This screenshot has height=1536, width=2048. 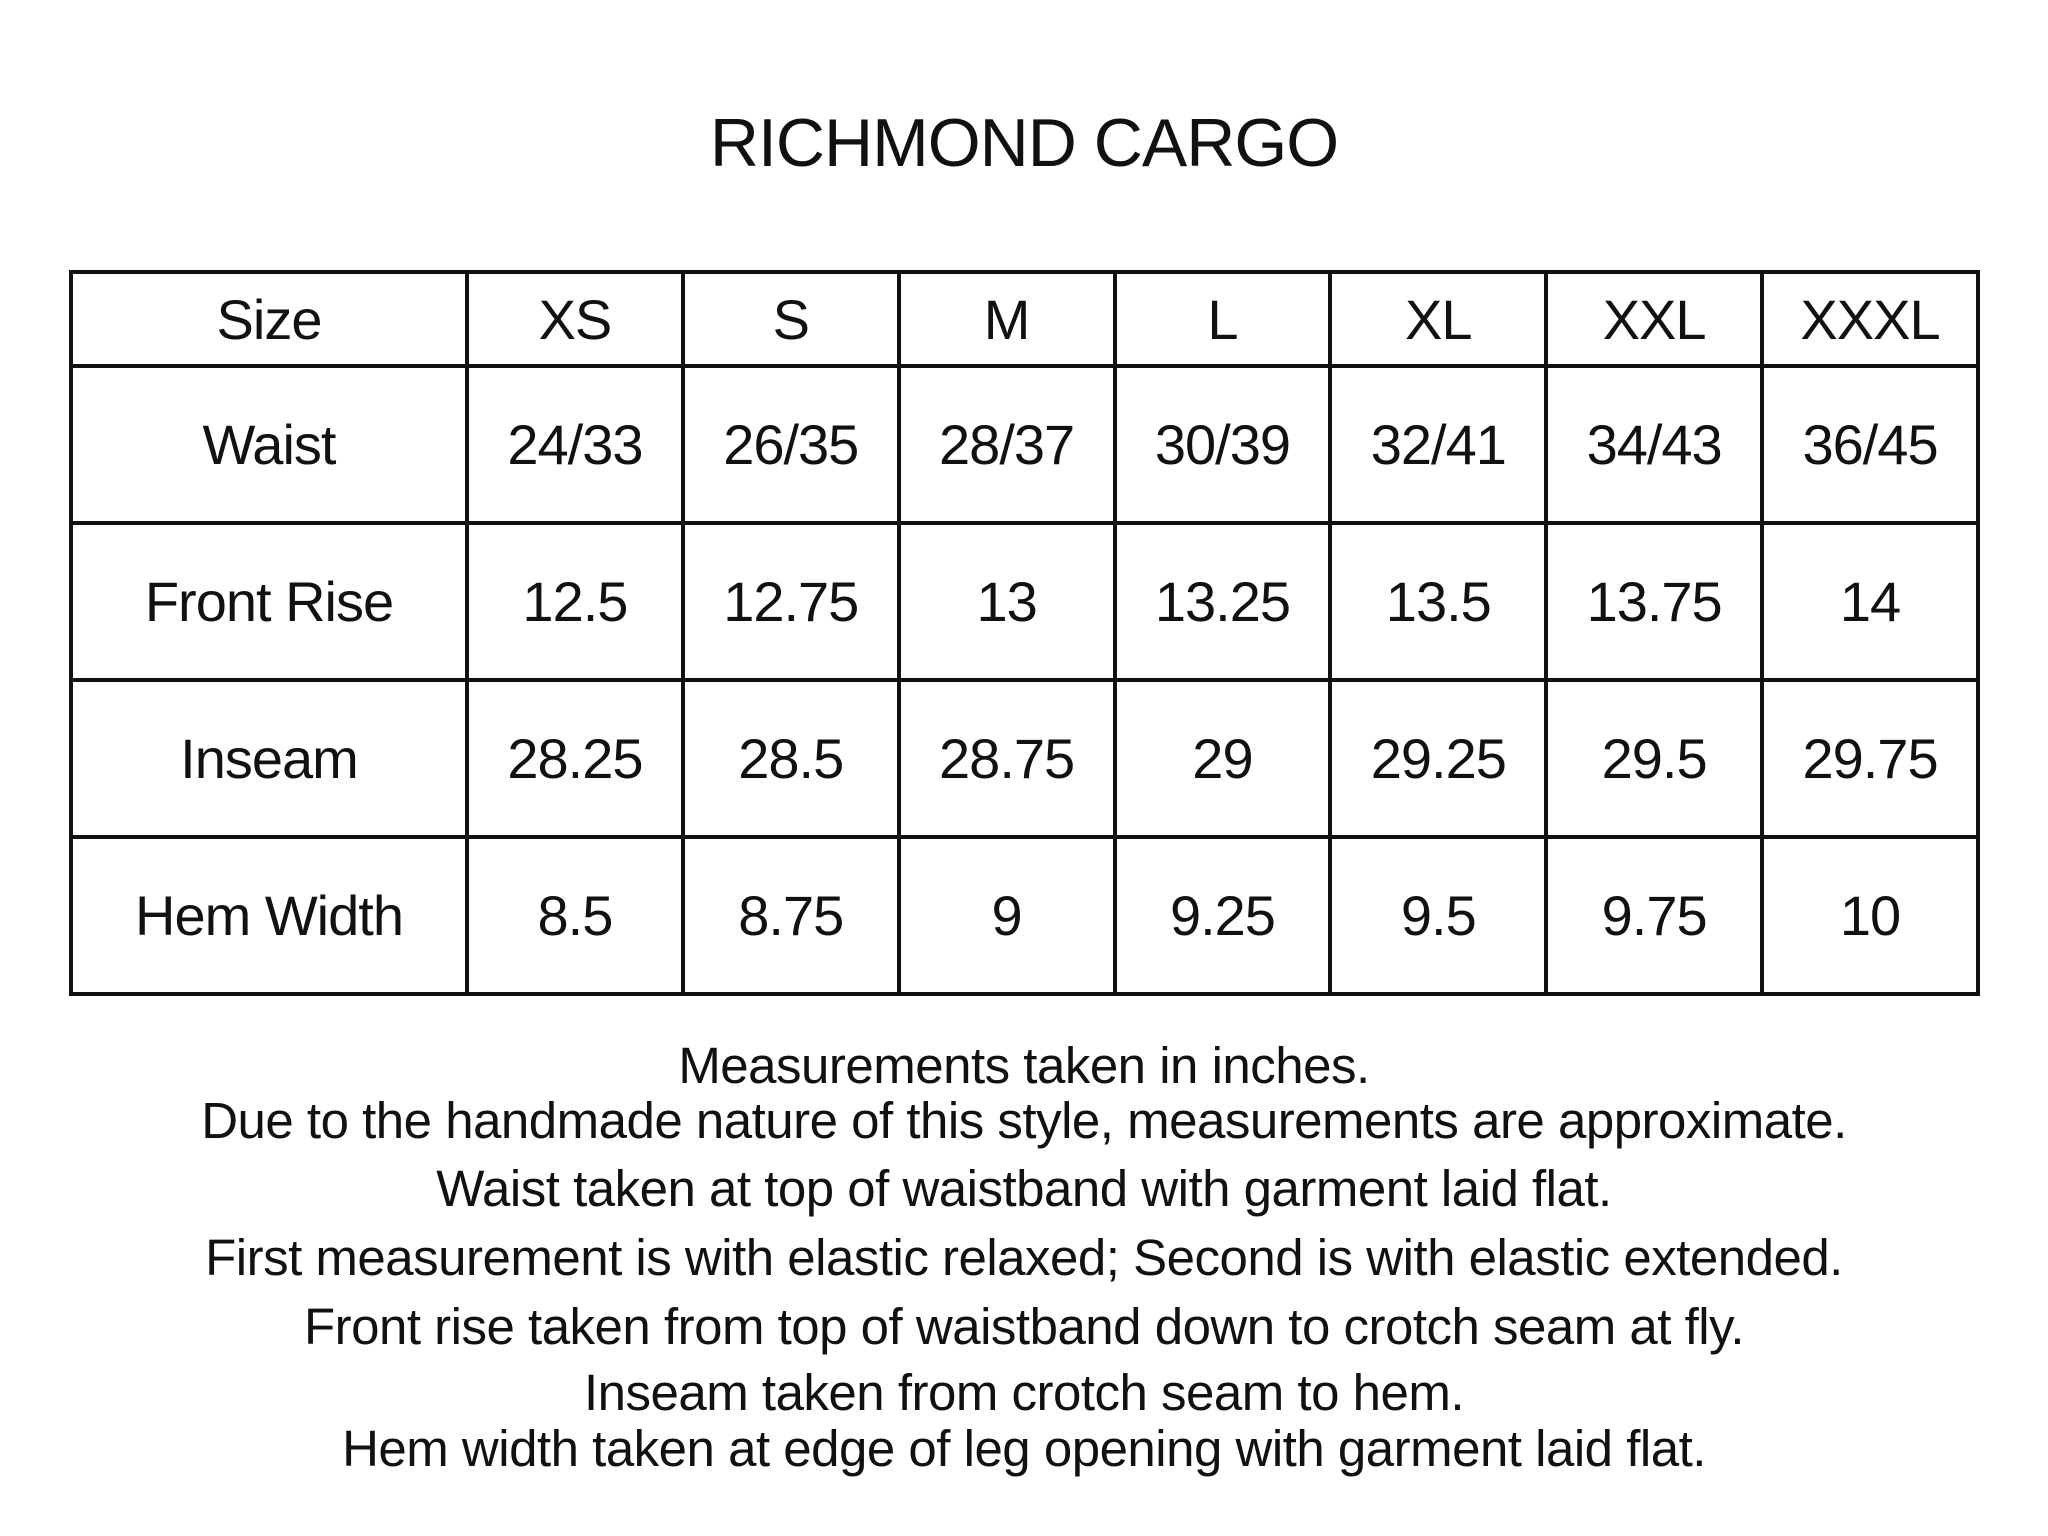 What do you see at coordinates (1222, 915) in the screenshot?
I see `measurement-cell: 9.25` at bounding box center [1222, 915].